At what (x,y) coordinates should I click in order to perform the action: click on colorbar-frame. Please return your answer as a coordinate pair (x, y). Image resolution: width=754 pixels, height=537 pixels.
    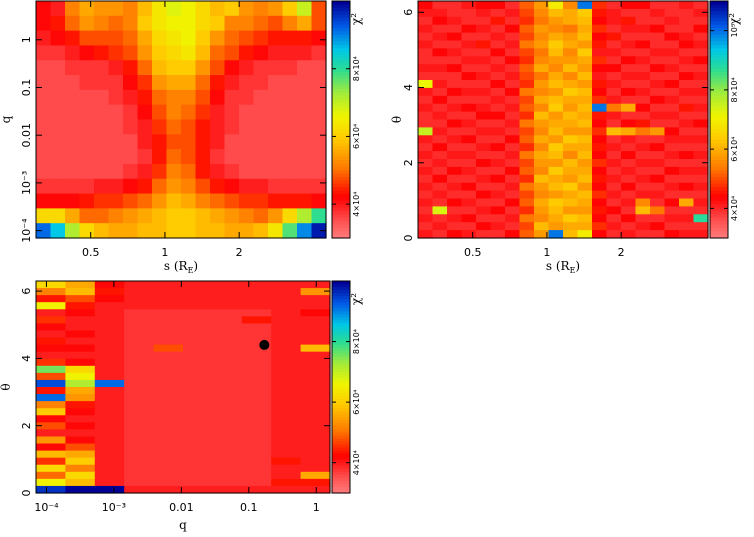
    Looking at the image, I should click on (341, 119).